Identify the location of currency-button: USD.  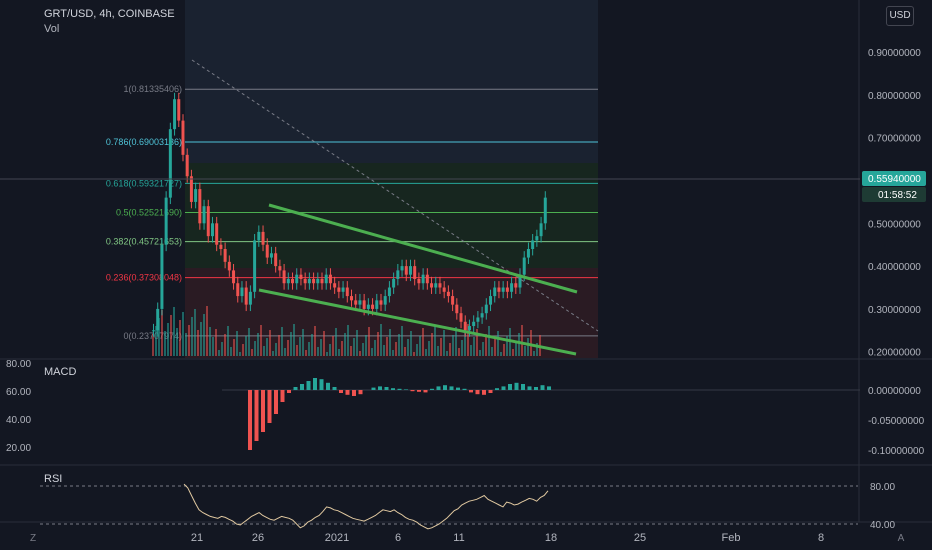
(900, 16).